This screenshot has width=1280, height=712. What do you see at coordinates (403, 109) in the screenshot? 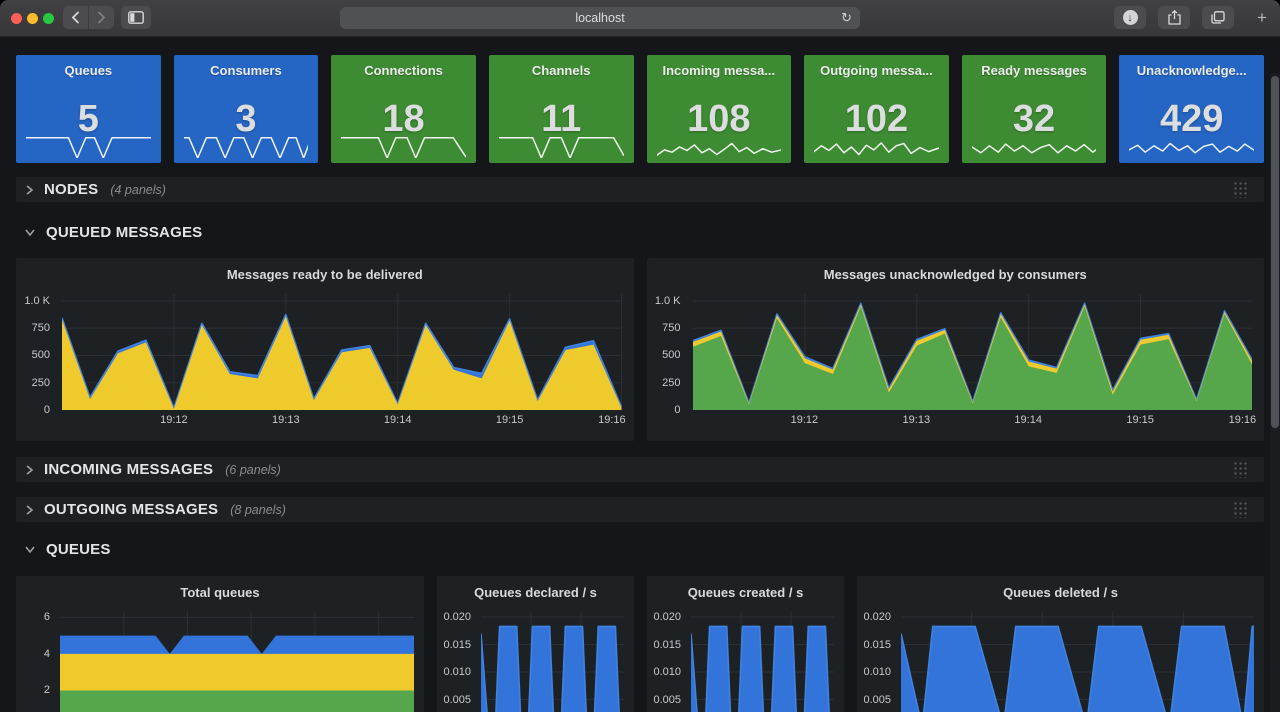
I see `stat-panel: Connections 18` at bounding box center [403, 109].